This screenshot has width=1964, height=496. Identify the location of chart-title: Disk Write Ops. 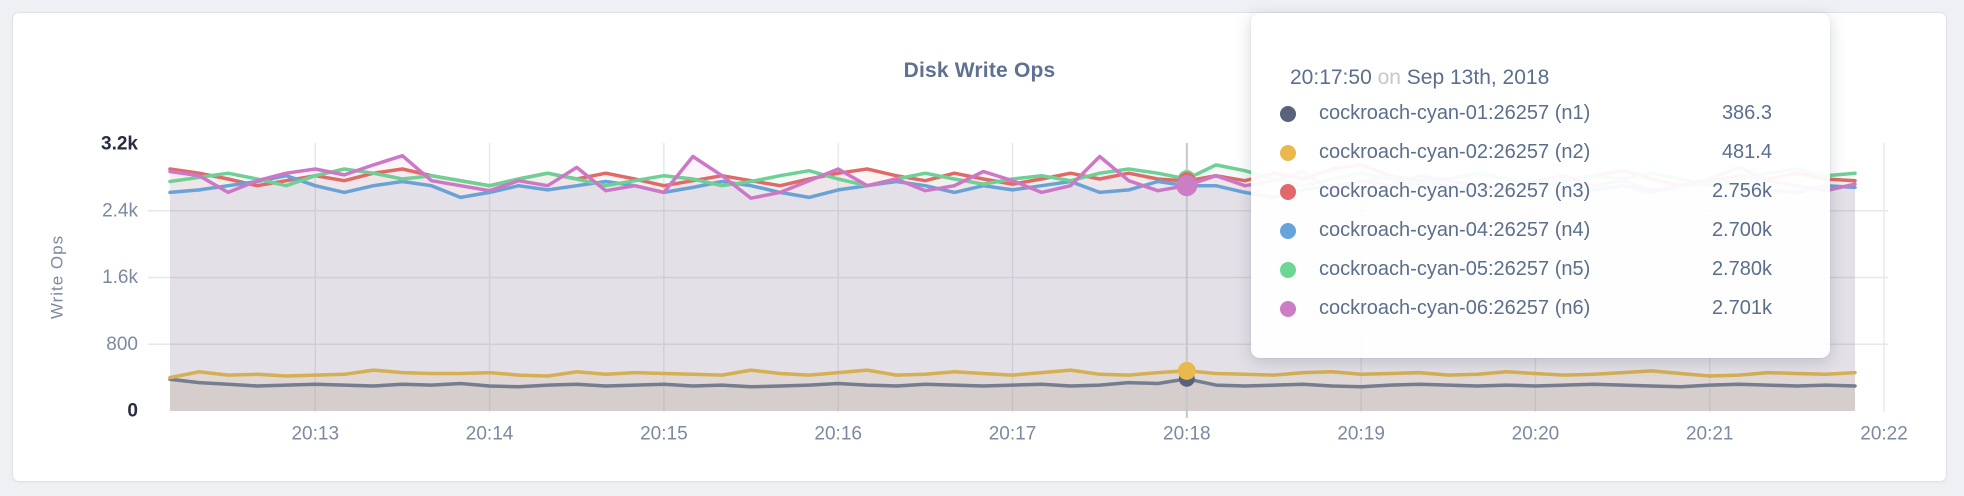
(979, 70).